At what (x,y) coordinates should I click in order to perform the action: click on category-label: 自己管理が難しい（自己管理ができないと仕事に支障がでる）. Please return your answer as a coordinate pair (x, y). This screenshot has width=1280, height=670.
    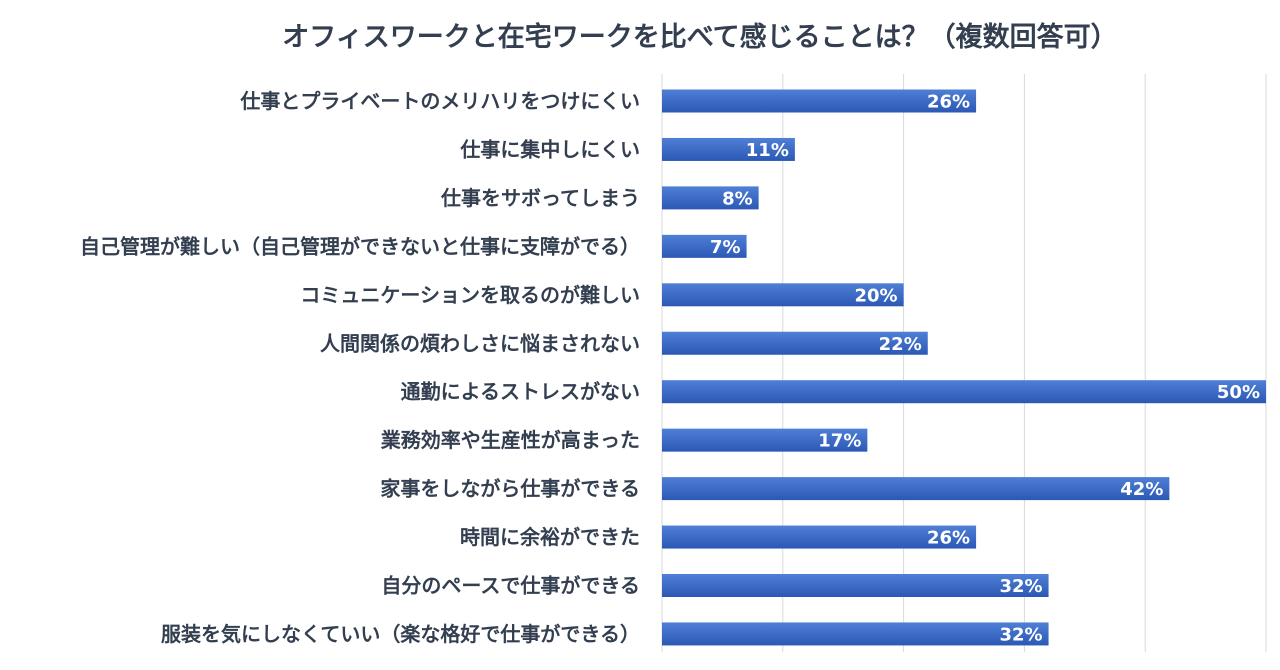
    Looking at the image, I should click on (360, 246).